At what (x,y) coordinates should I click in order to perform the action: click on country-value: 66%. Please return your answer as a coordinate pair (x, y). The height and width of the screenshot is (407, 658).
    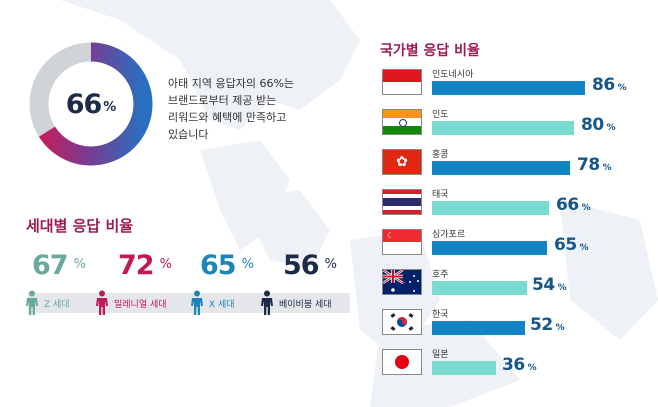
    Looking at the image, I should click on (573, 205).